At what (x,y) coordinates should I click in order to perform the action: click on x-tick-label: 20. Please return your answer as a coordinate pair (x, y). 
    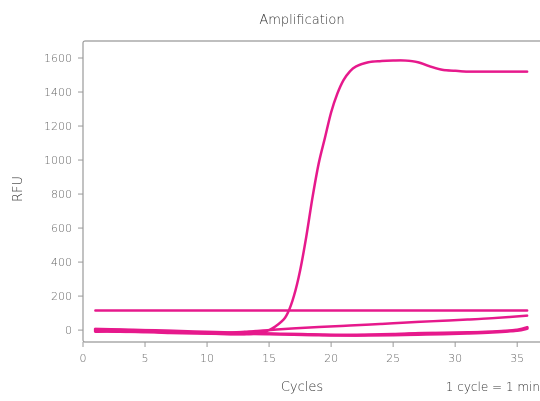
    Looking at the image, I should click on (331, 358).